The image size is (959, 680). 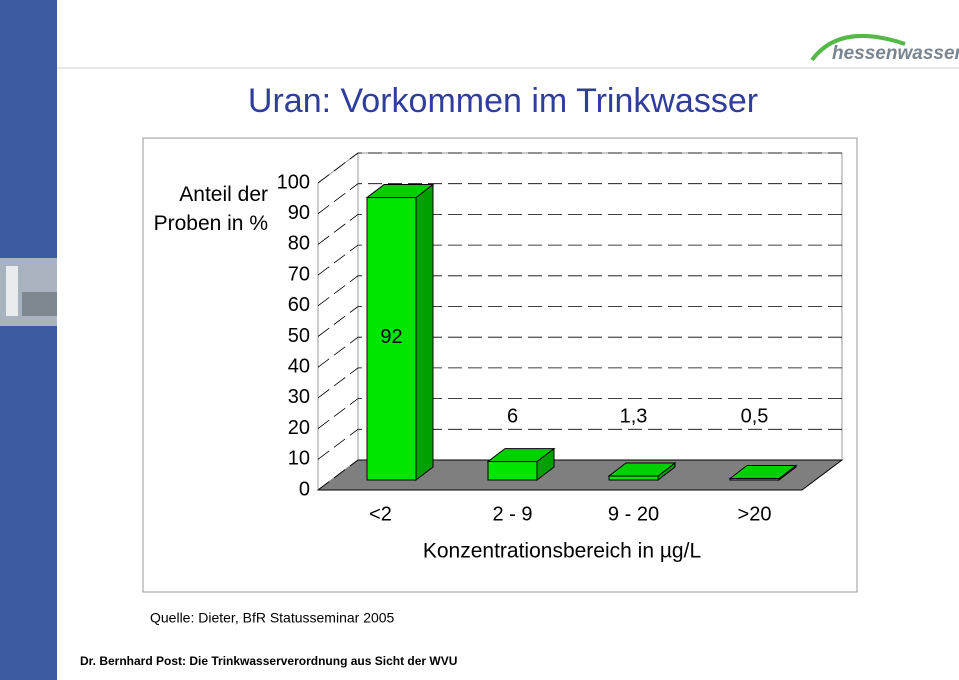 What do you see at coordinates (562, 551) in the screenshot?
I see `x-axis-label: Konzentrationsbereich in µg/L` at bounding box center [562, 551].